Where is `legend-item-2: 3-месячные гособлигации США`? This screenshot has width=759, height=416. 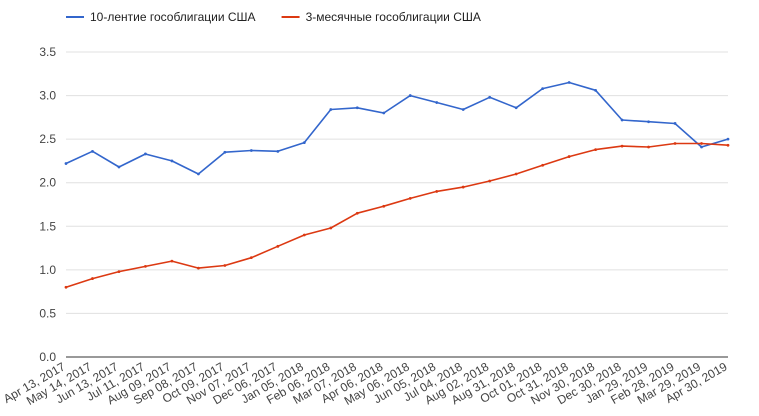 legend-item-2: 3-месячные гособлигации США is located at coordinates (381, 17).